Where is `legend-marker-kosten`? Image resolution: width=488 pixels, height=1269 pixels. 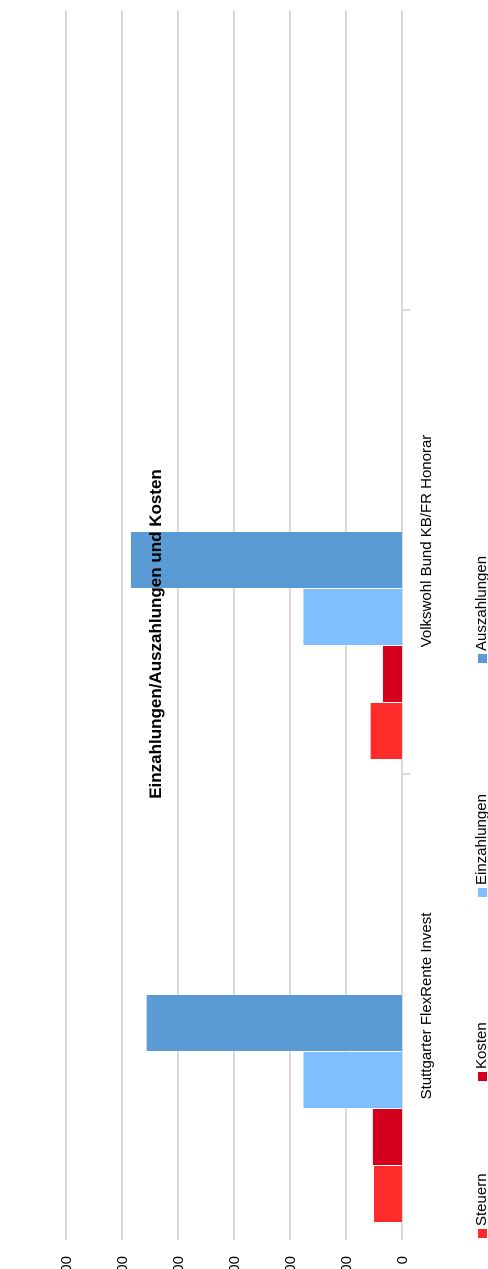 legend-marker-kosten is located at coordinates (482, 1076).